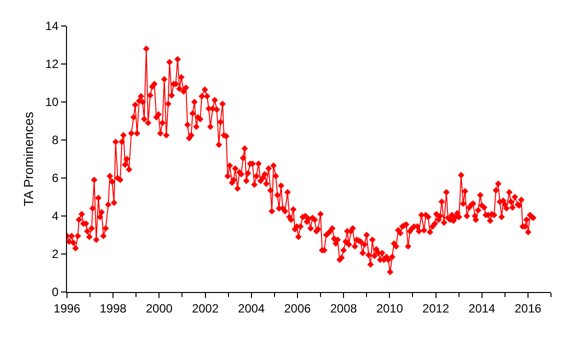 The width and height of the screenshot is (582, 338). I want to click on x-tick-label: 2014, so click(482, 308).